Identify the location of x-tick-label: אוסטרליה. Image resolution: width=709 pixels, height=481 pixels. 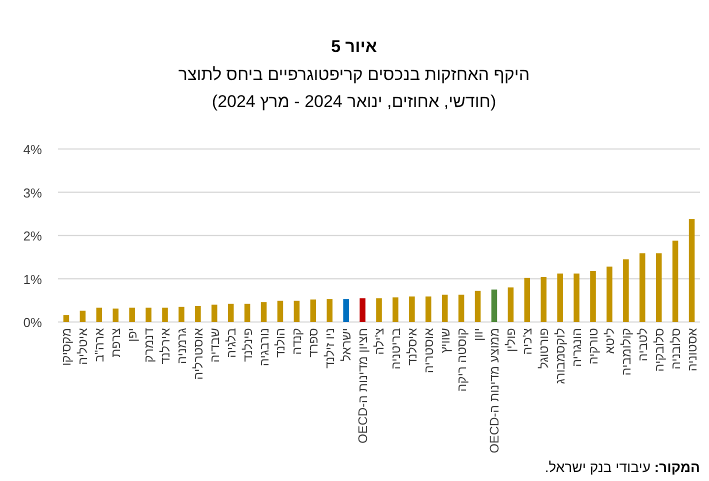
(198, 354).